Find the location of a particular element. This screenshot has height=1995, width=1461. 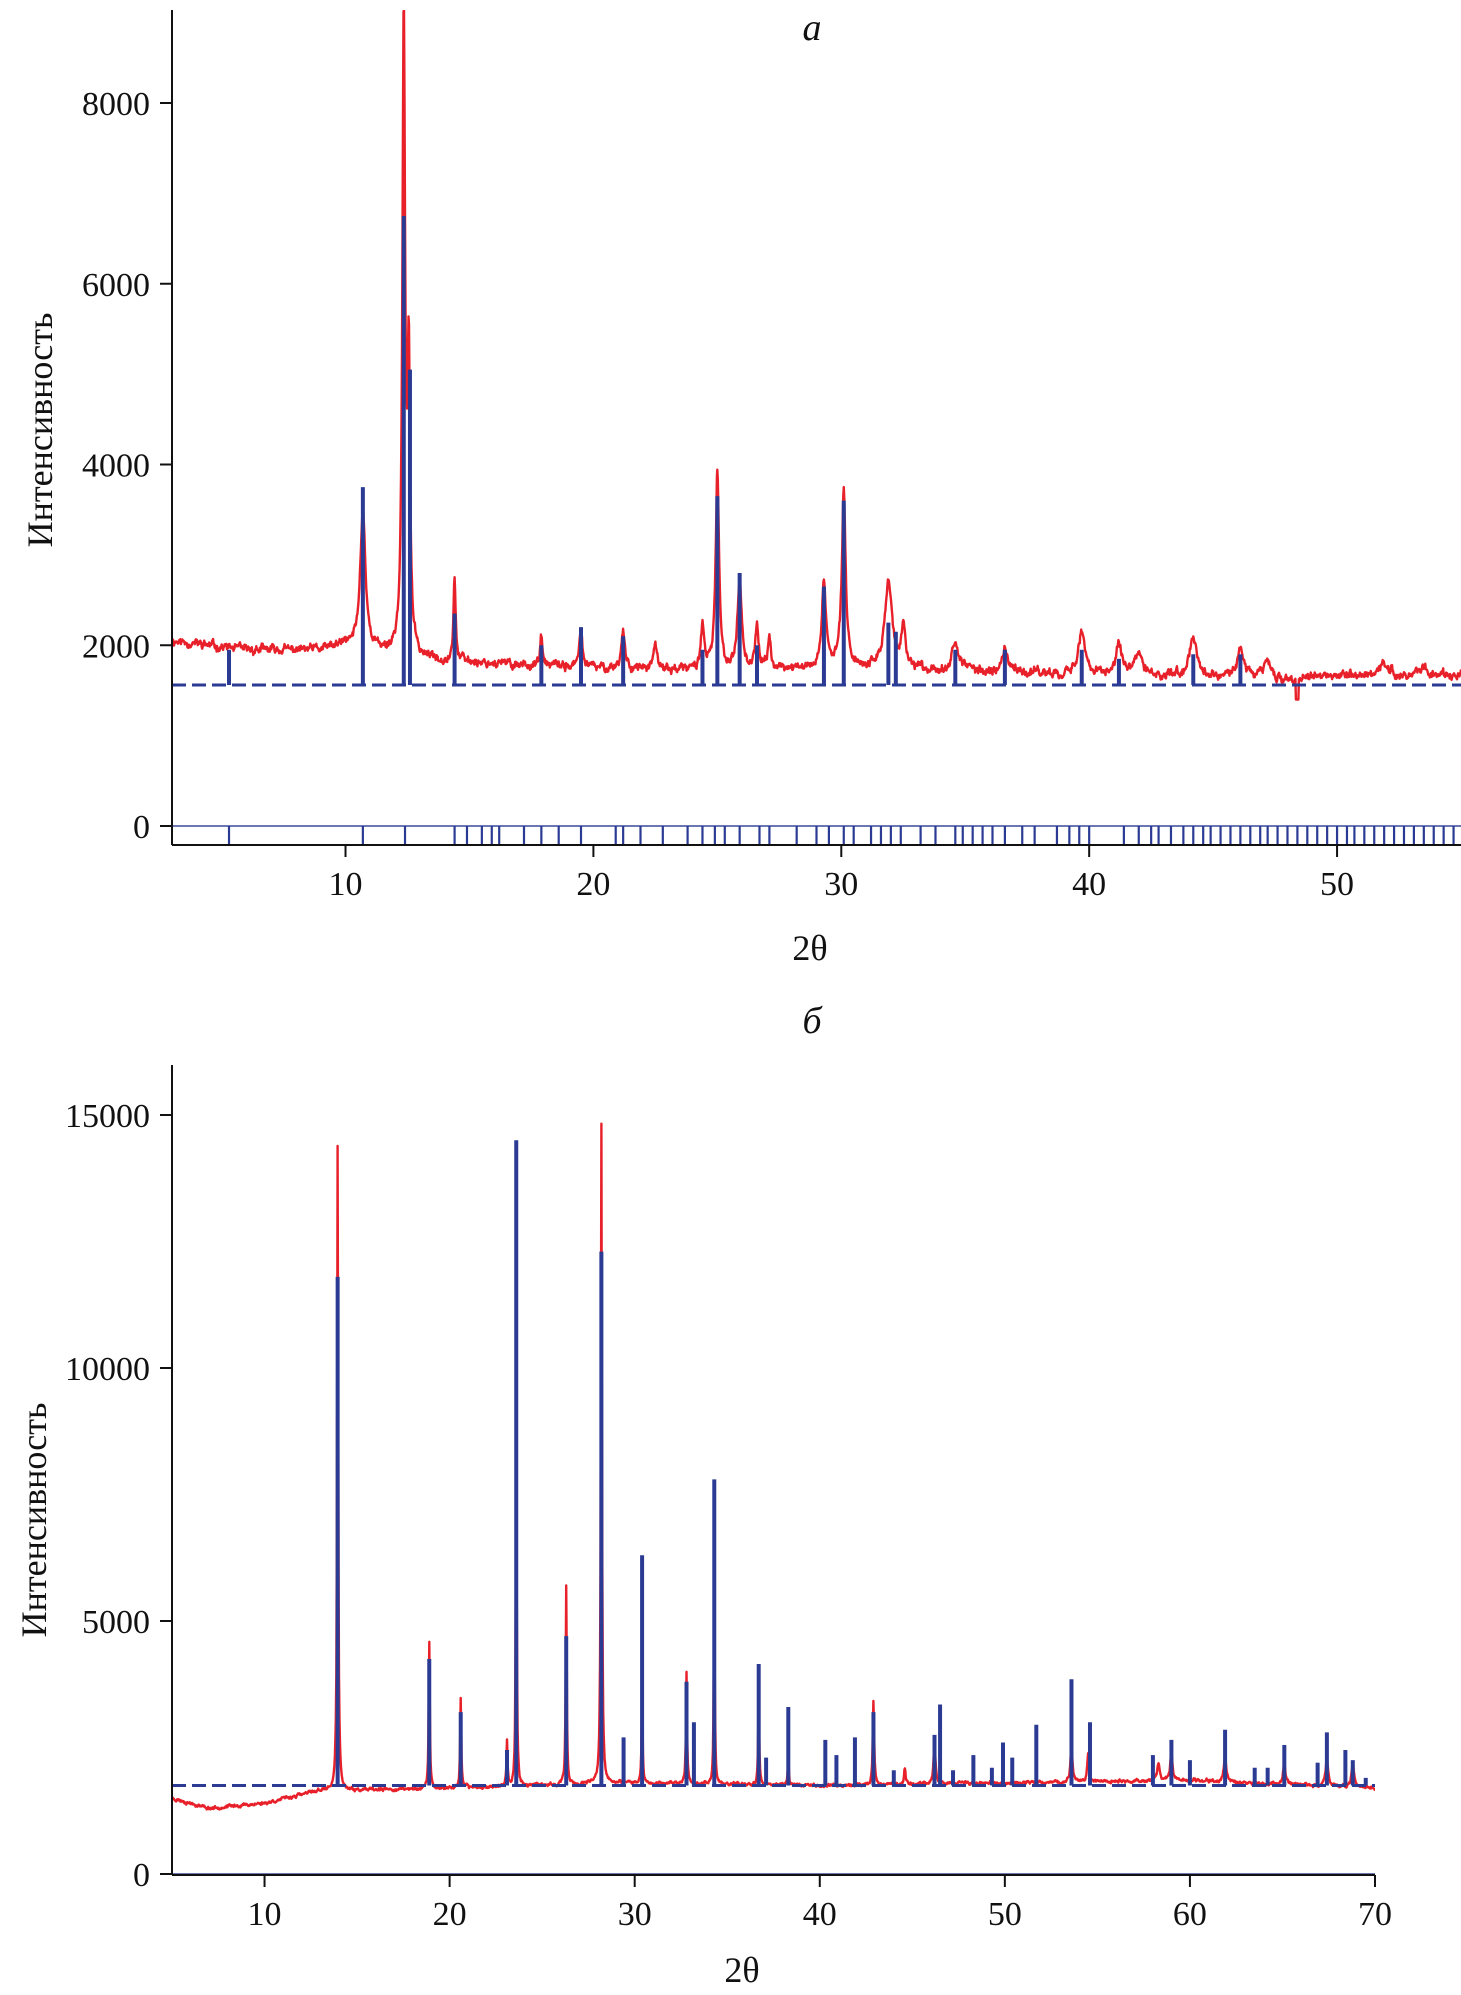

y-tick-label: 2000 is located at coordinates (116, 646).